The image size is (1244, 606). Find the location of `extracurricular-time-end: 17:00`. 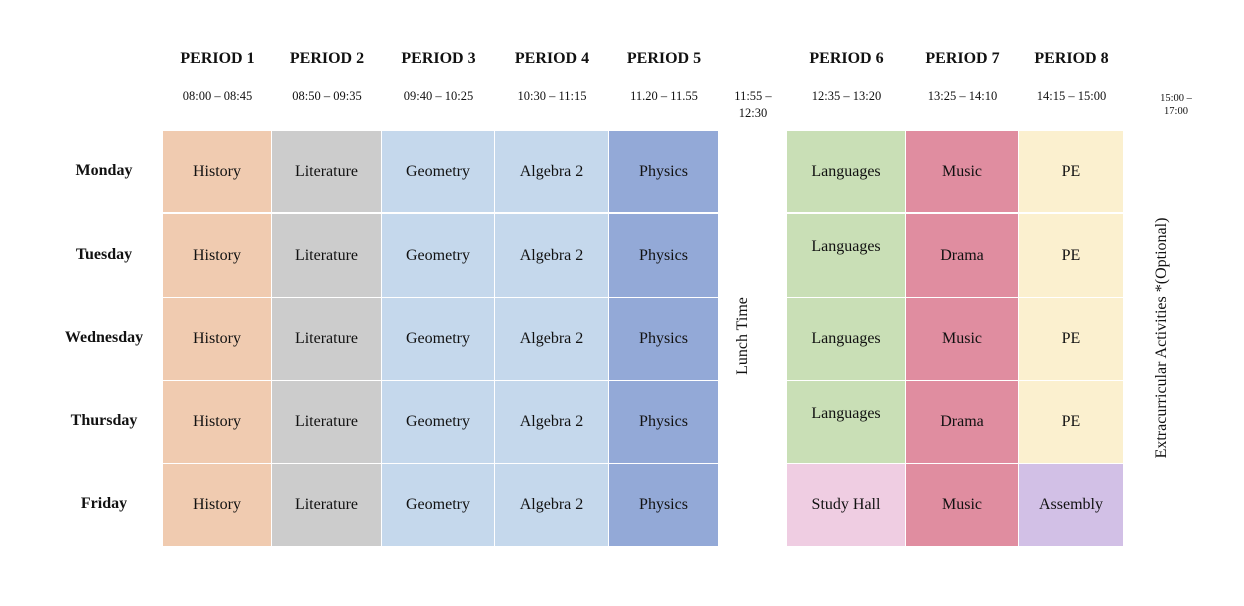

extracurricular-time-end: 17:00 is located at coordinates (1176, 111).